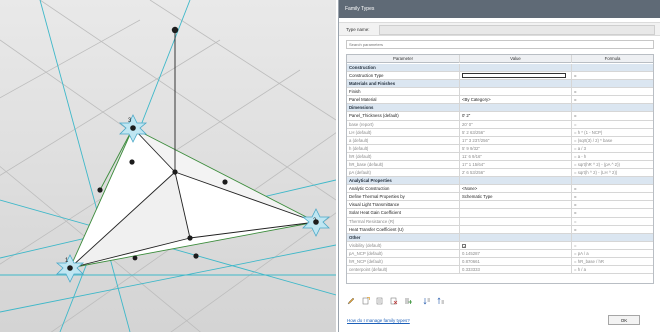 The width and height of the screenshot is (660, 332). What do you see at coordinates (499, 9) in the screenshot?
I see `dialog-titlebar: Family Types` at bounding box center [499, 9].